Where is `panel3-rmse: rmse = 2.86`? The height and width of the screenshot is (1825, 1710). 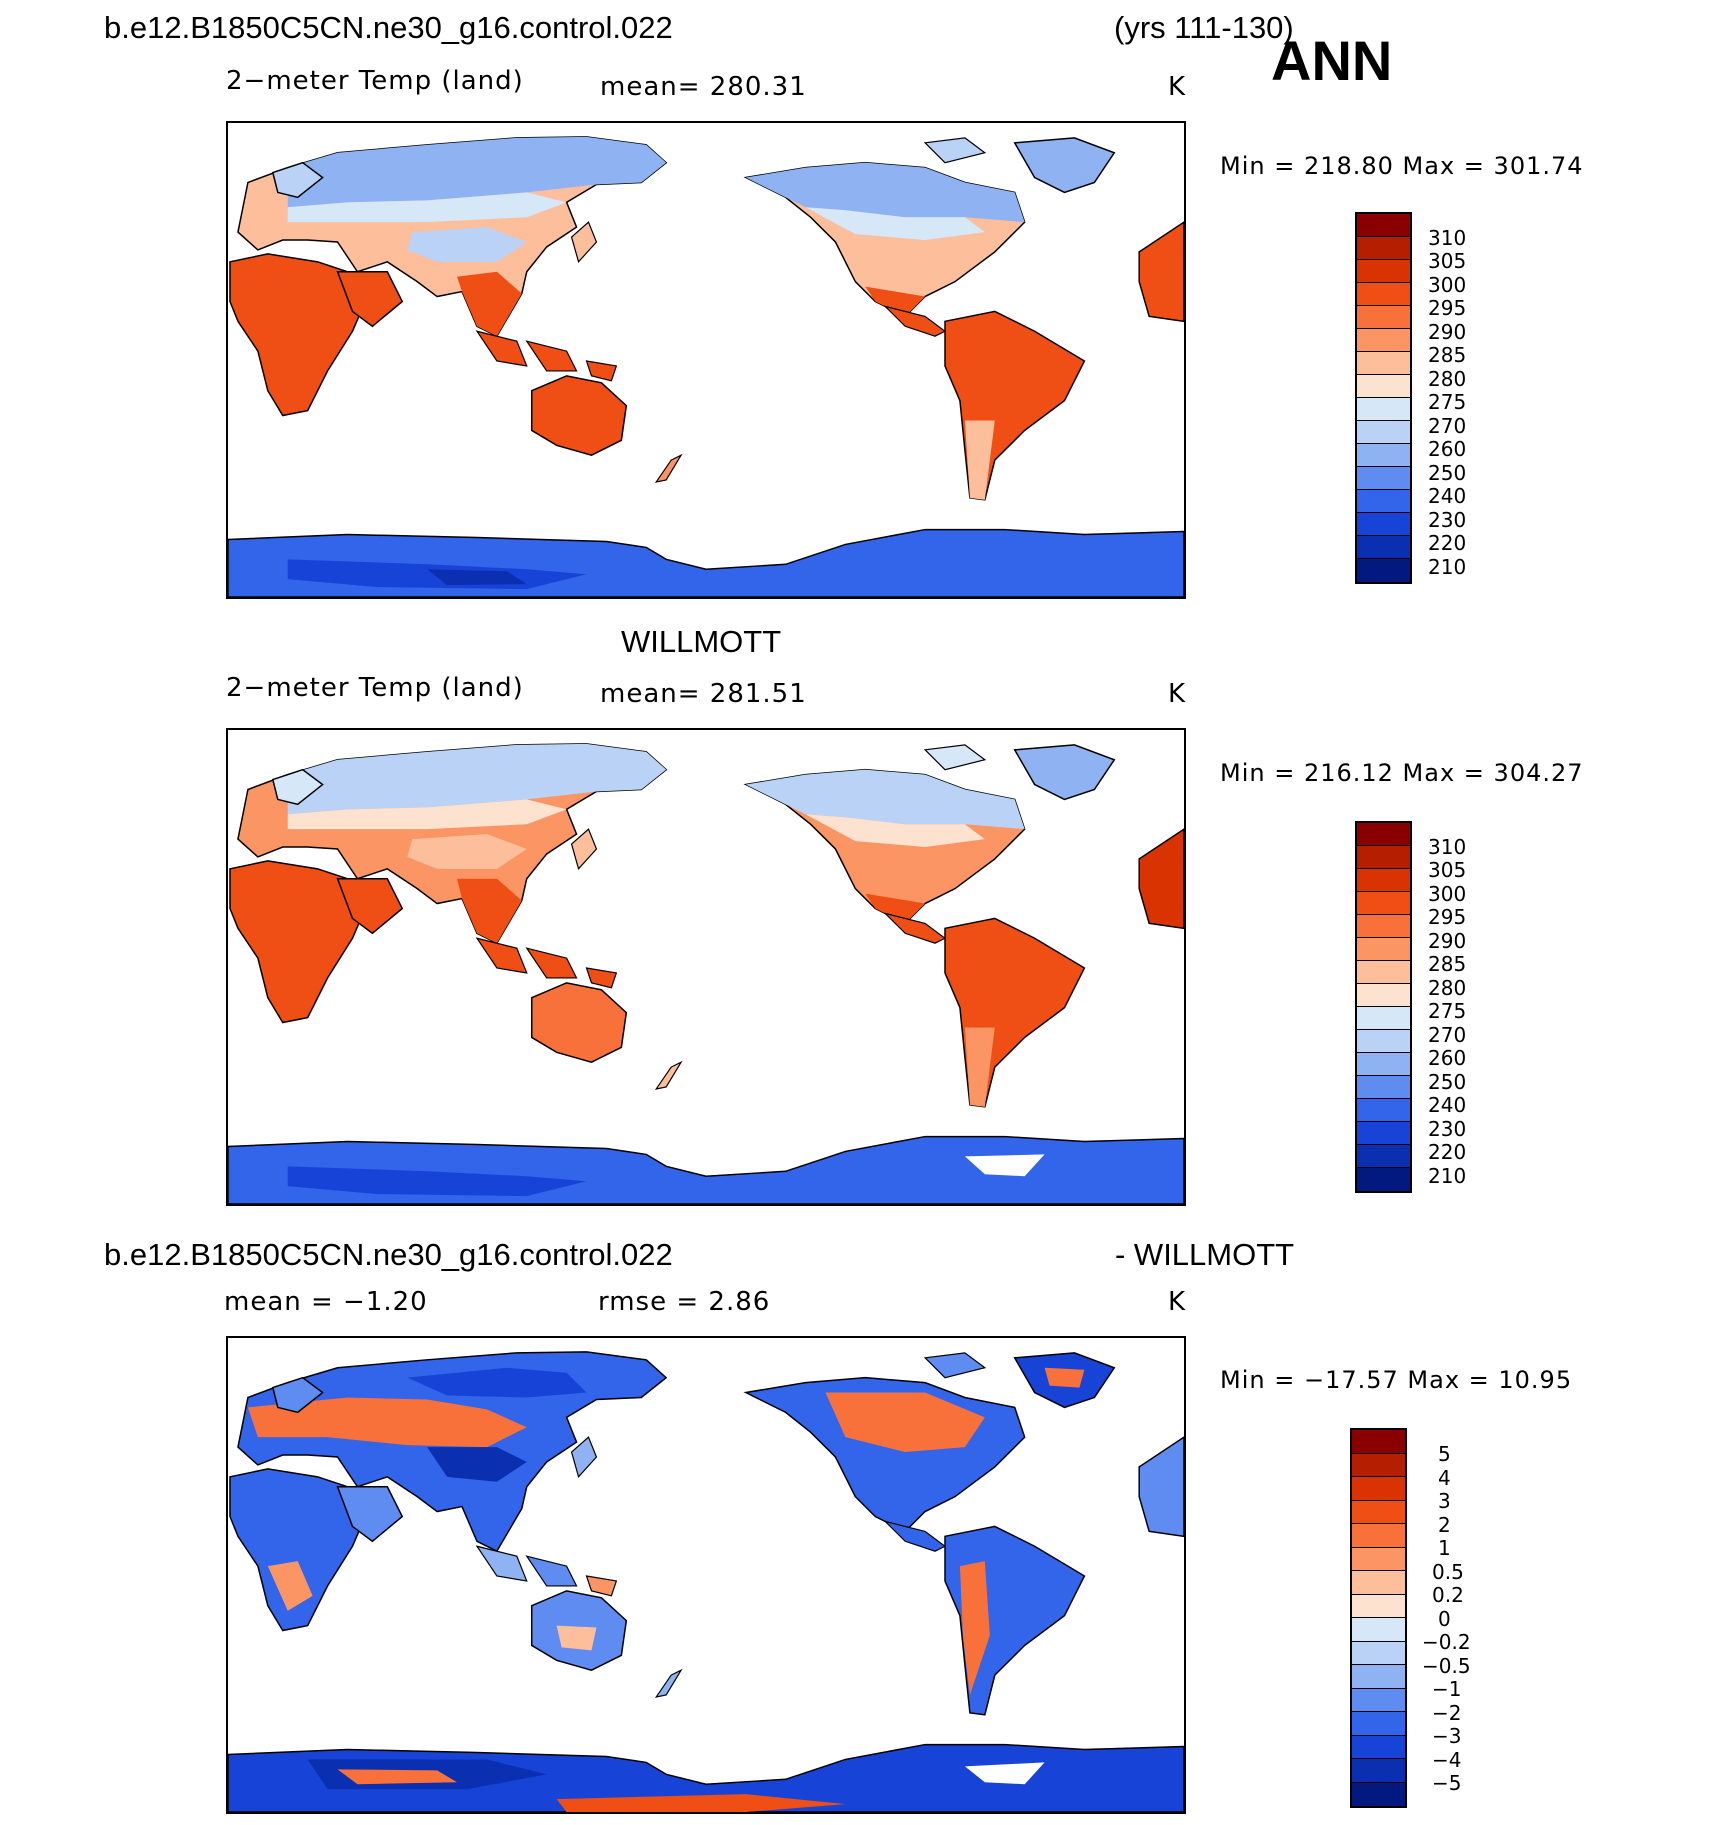 panel3-rmse: rmse = 2.86 is located at coordinates (684, 1302).